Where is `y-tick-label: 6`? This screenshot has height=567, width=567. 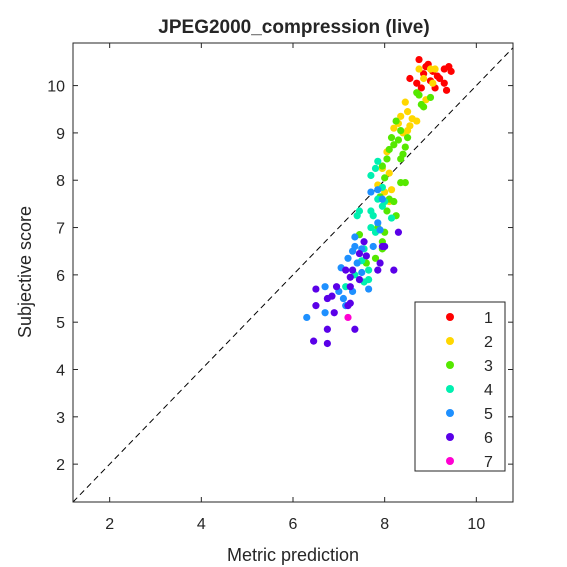
y-tick-label: 6 is located at coordinates (60, 276).